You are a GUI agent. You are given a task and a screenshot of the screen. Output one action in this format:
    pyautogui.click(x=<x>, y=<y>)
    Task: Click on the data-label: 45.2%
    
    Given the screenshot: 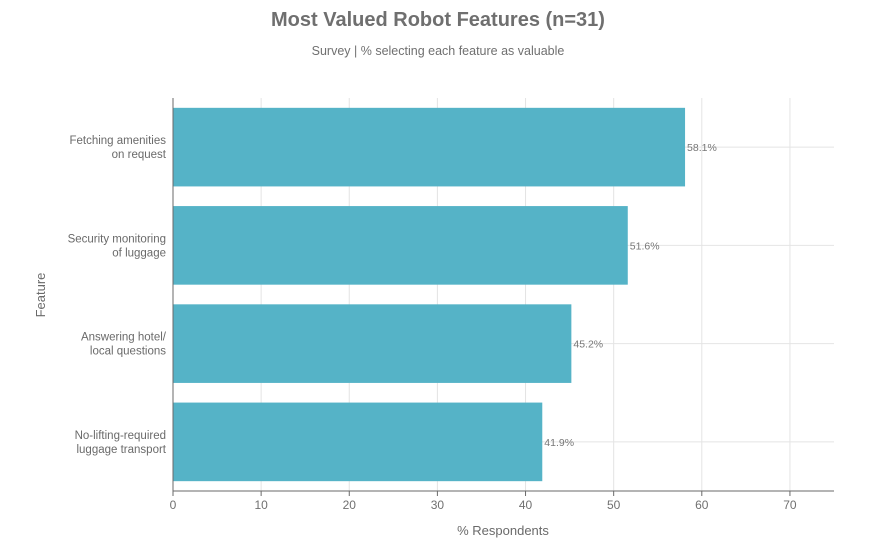 What is the action you would take?
    pyautogui.click(x=588, y=345)
    